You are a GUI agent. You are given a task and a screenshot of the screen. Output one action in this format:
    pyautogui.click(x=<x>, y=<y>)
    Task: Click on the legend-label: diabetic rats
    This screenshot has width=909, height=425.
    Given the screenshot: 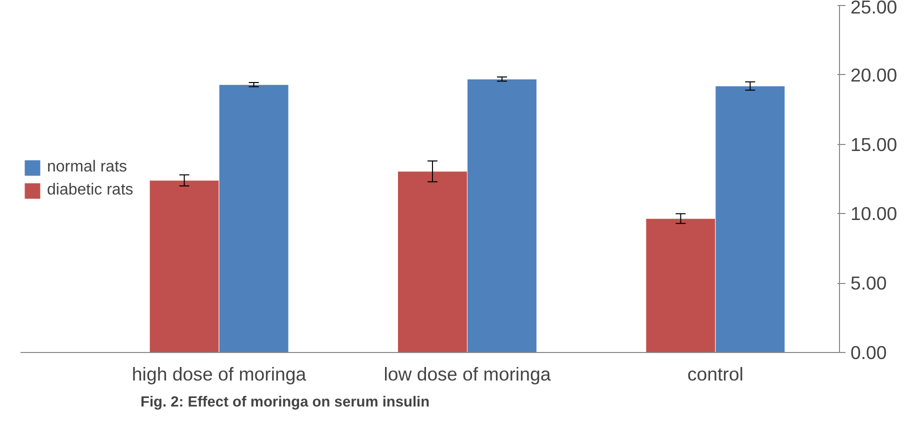 What is the action you would take?
    pyautogui.click(x=90, y=190)
    